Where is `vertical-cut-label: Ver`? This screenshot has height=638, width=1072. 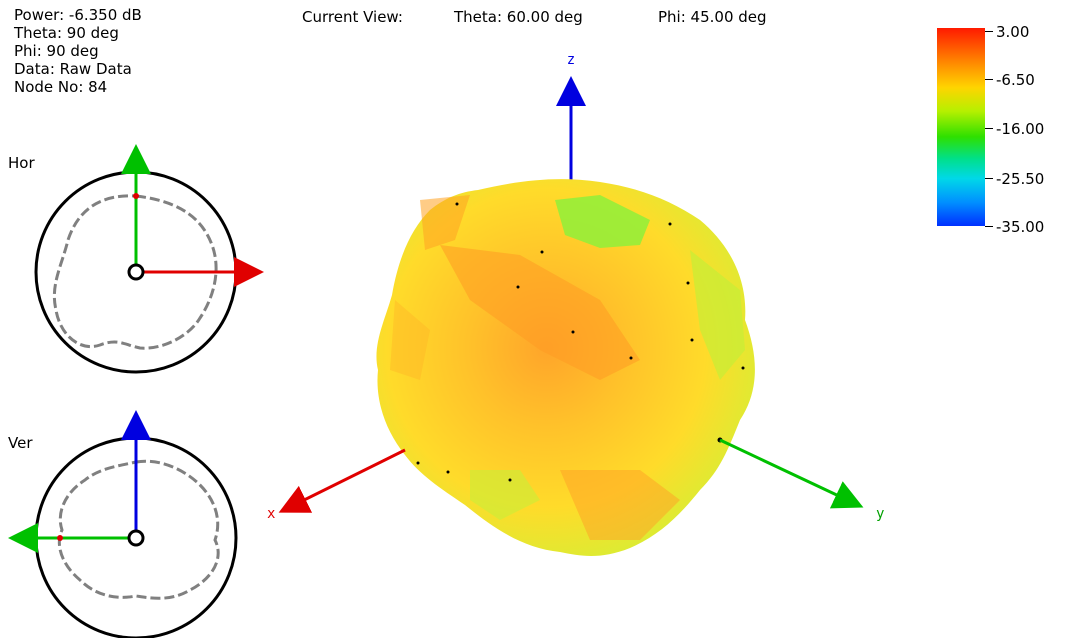
vertical-cut-label: Ver is located at coordinates (20, 443).